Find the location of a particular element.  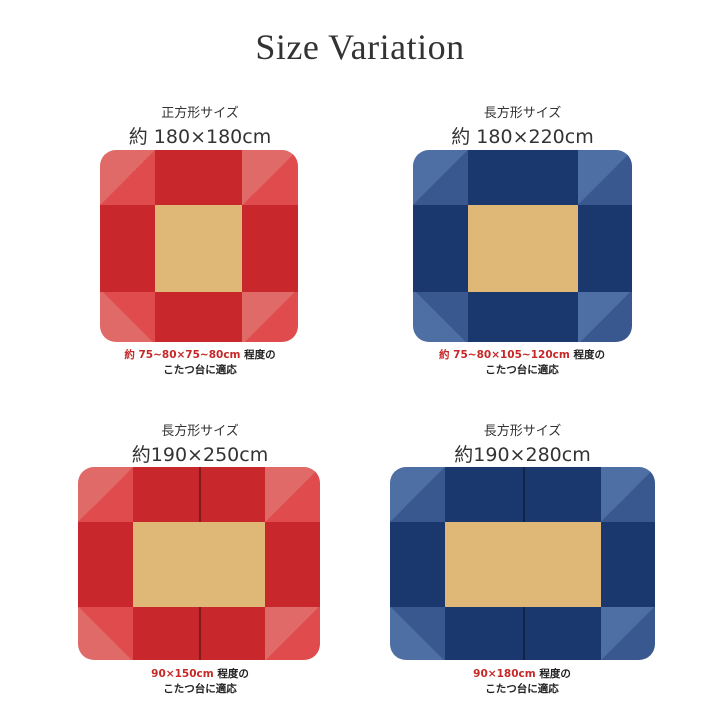

size-dimensions: 約190×250cm is located at coordinates (200, 455).